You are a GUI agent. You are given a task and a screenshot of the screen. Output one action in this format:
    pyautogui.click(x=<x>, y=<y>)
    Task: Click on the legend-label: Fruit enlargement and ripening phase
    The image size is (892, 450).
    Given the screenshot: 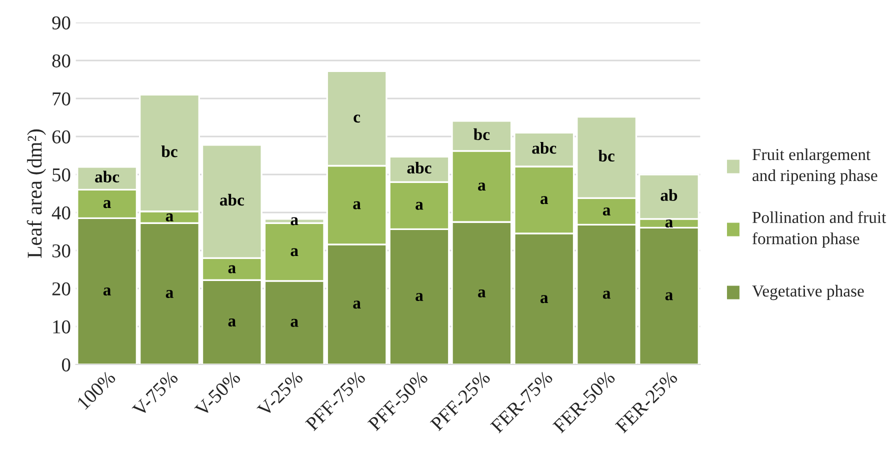 What is the action you would take?
    pyautogui.click(x=815, y=166)
    